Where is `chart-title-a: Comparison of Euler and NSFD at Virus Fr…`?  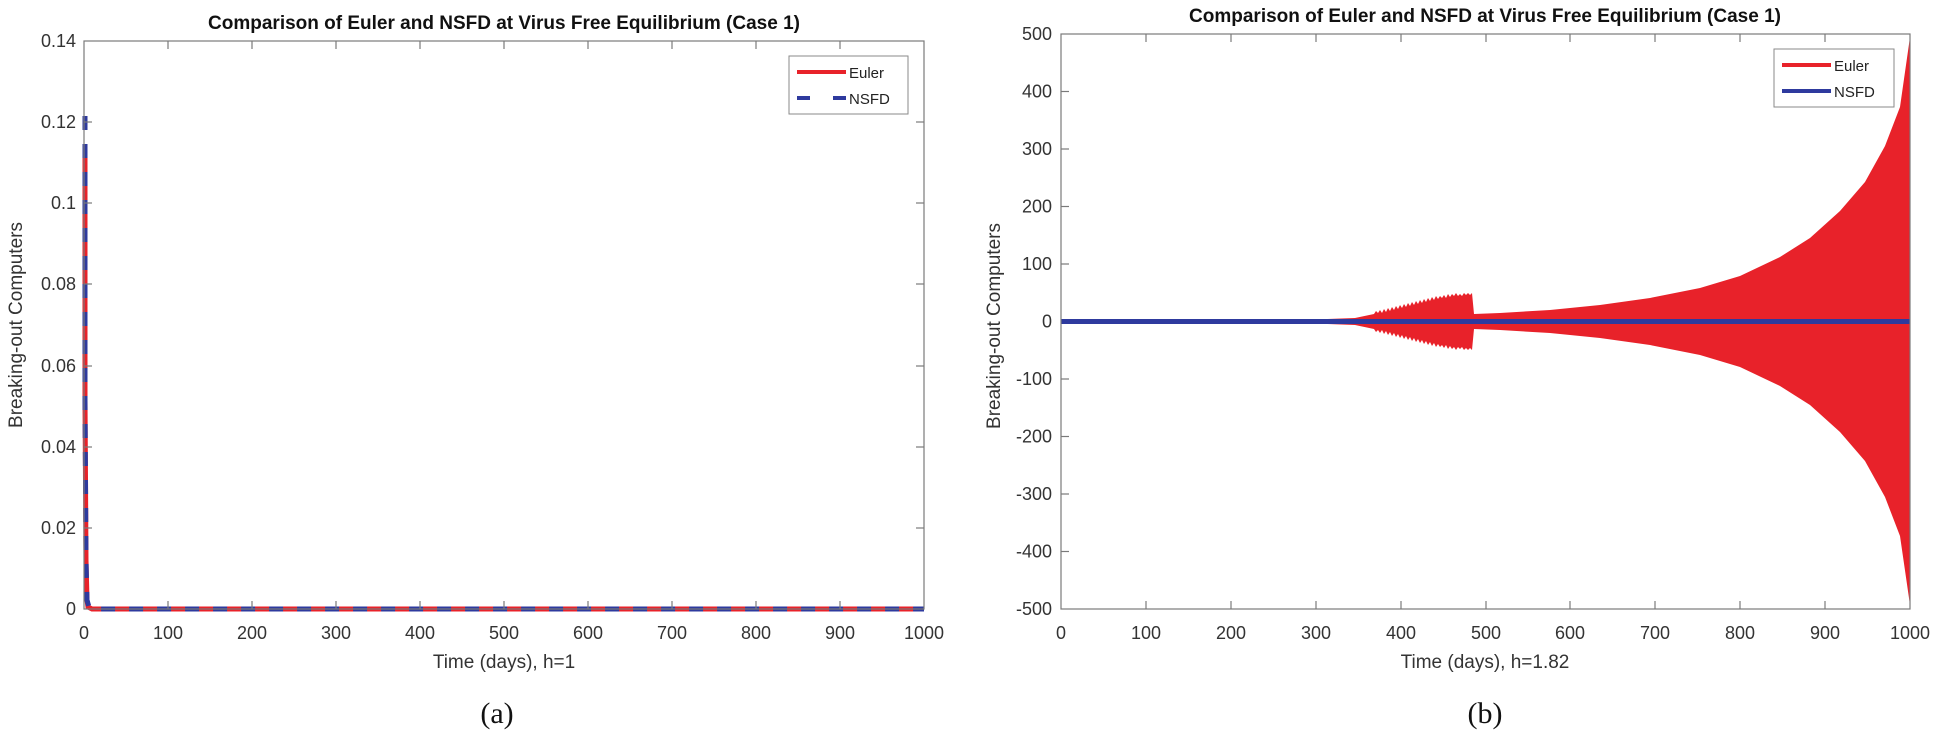
chart-title-a: Comparison of Euler and NSFD at Virus Fr… is located at coordinates (504, 23).